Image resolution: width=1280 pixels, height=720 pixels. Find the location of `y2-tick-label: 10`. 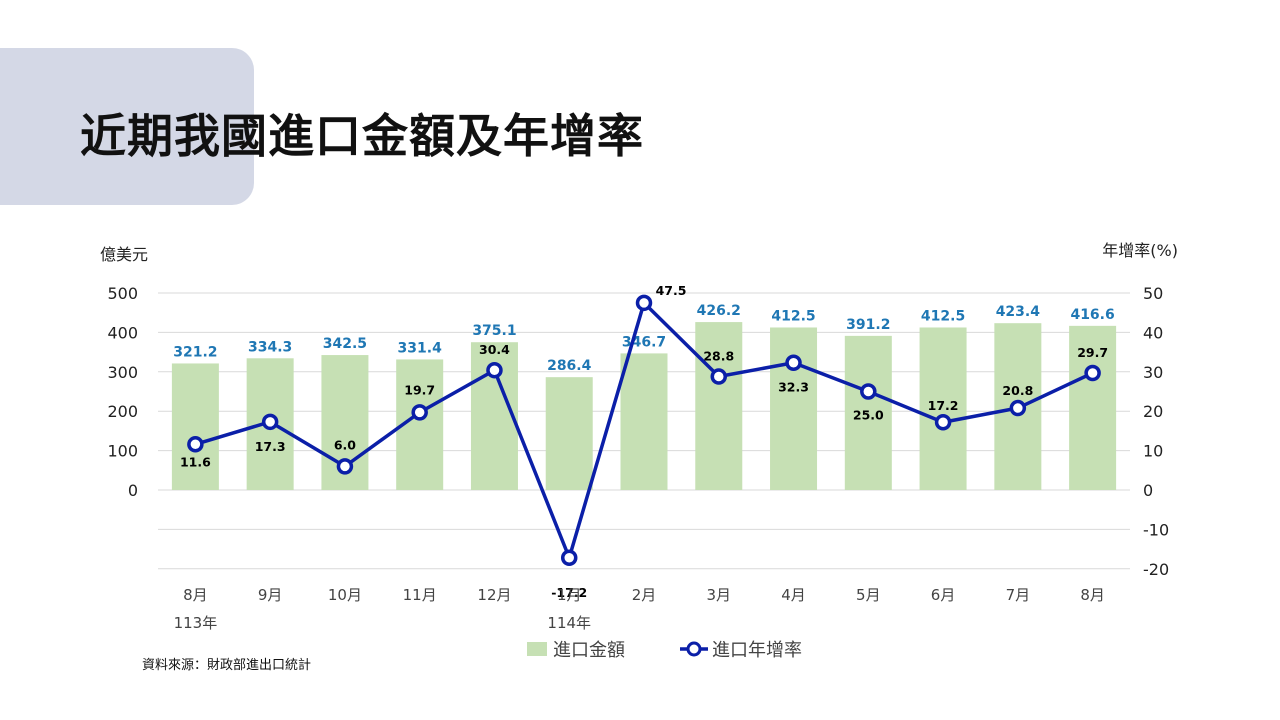

y2-tick-label: 10 is located at coordinates (1153, 451).